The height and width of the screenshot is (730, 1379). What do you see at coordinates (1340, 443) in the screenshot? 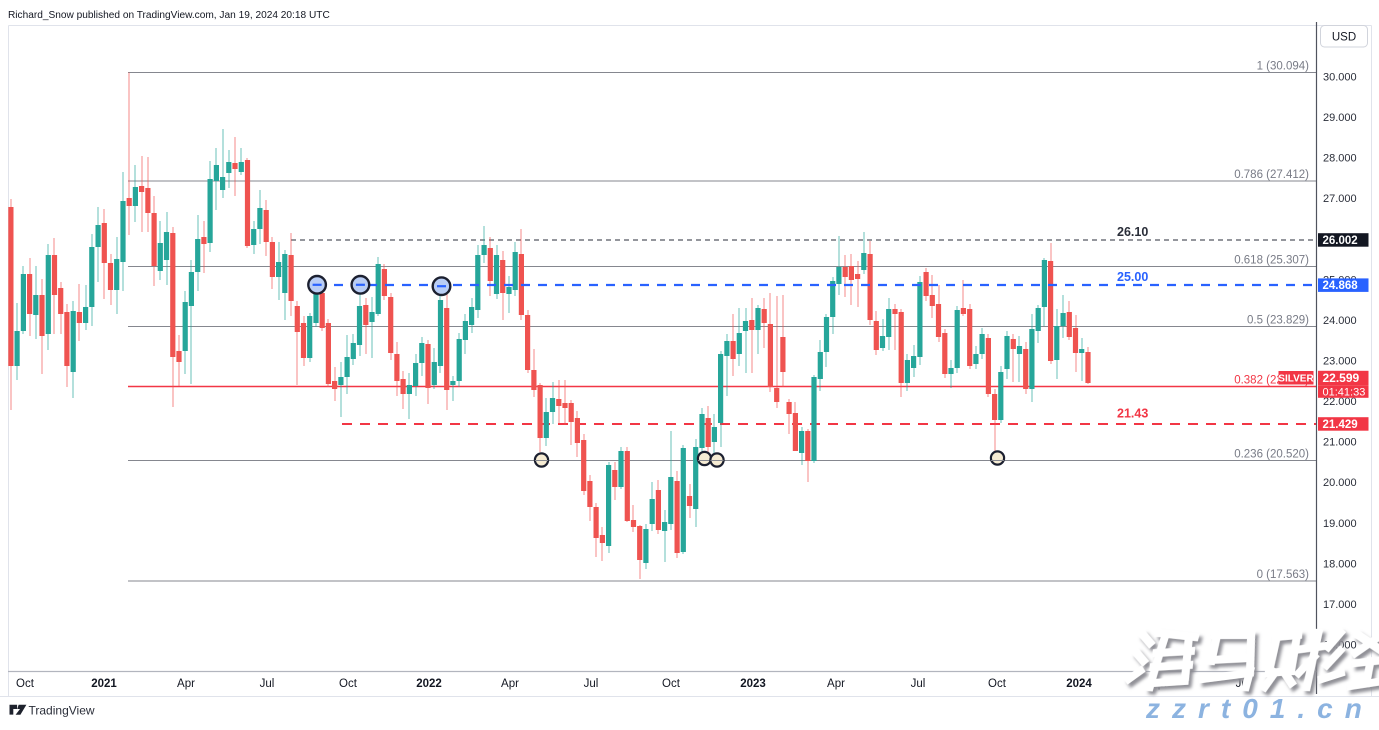
I see `svg-text: 21.000` at bounding box center [1340, 443].